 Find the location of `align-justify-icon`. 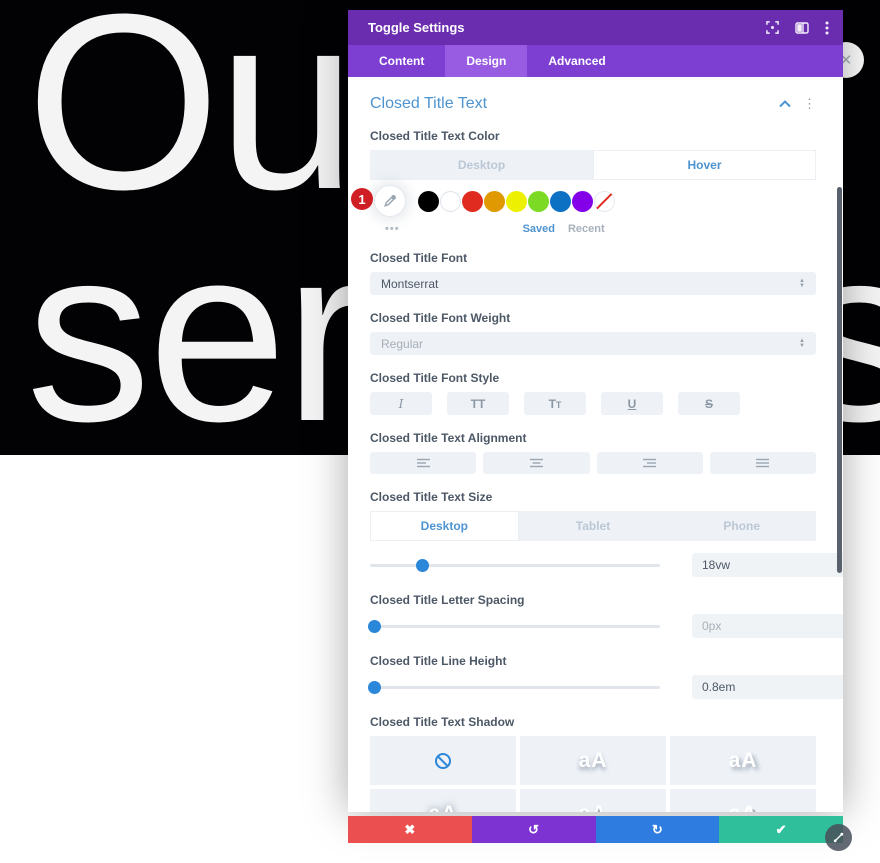

align-justify-icon is located at coordinates (763, 462).